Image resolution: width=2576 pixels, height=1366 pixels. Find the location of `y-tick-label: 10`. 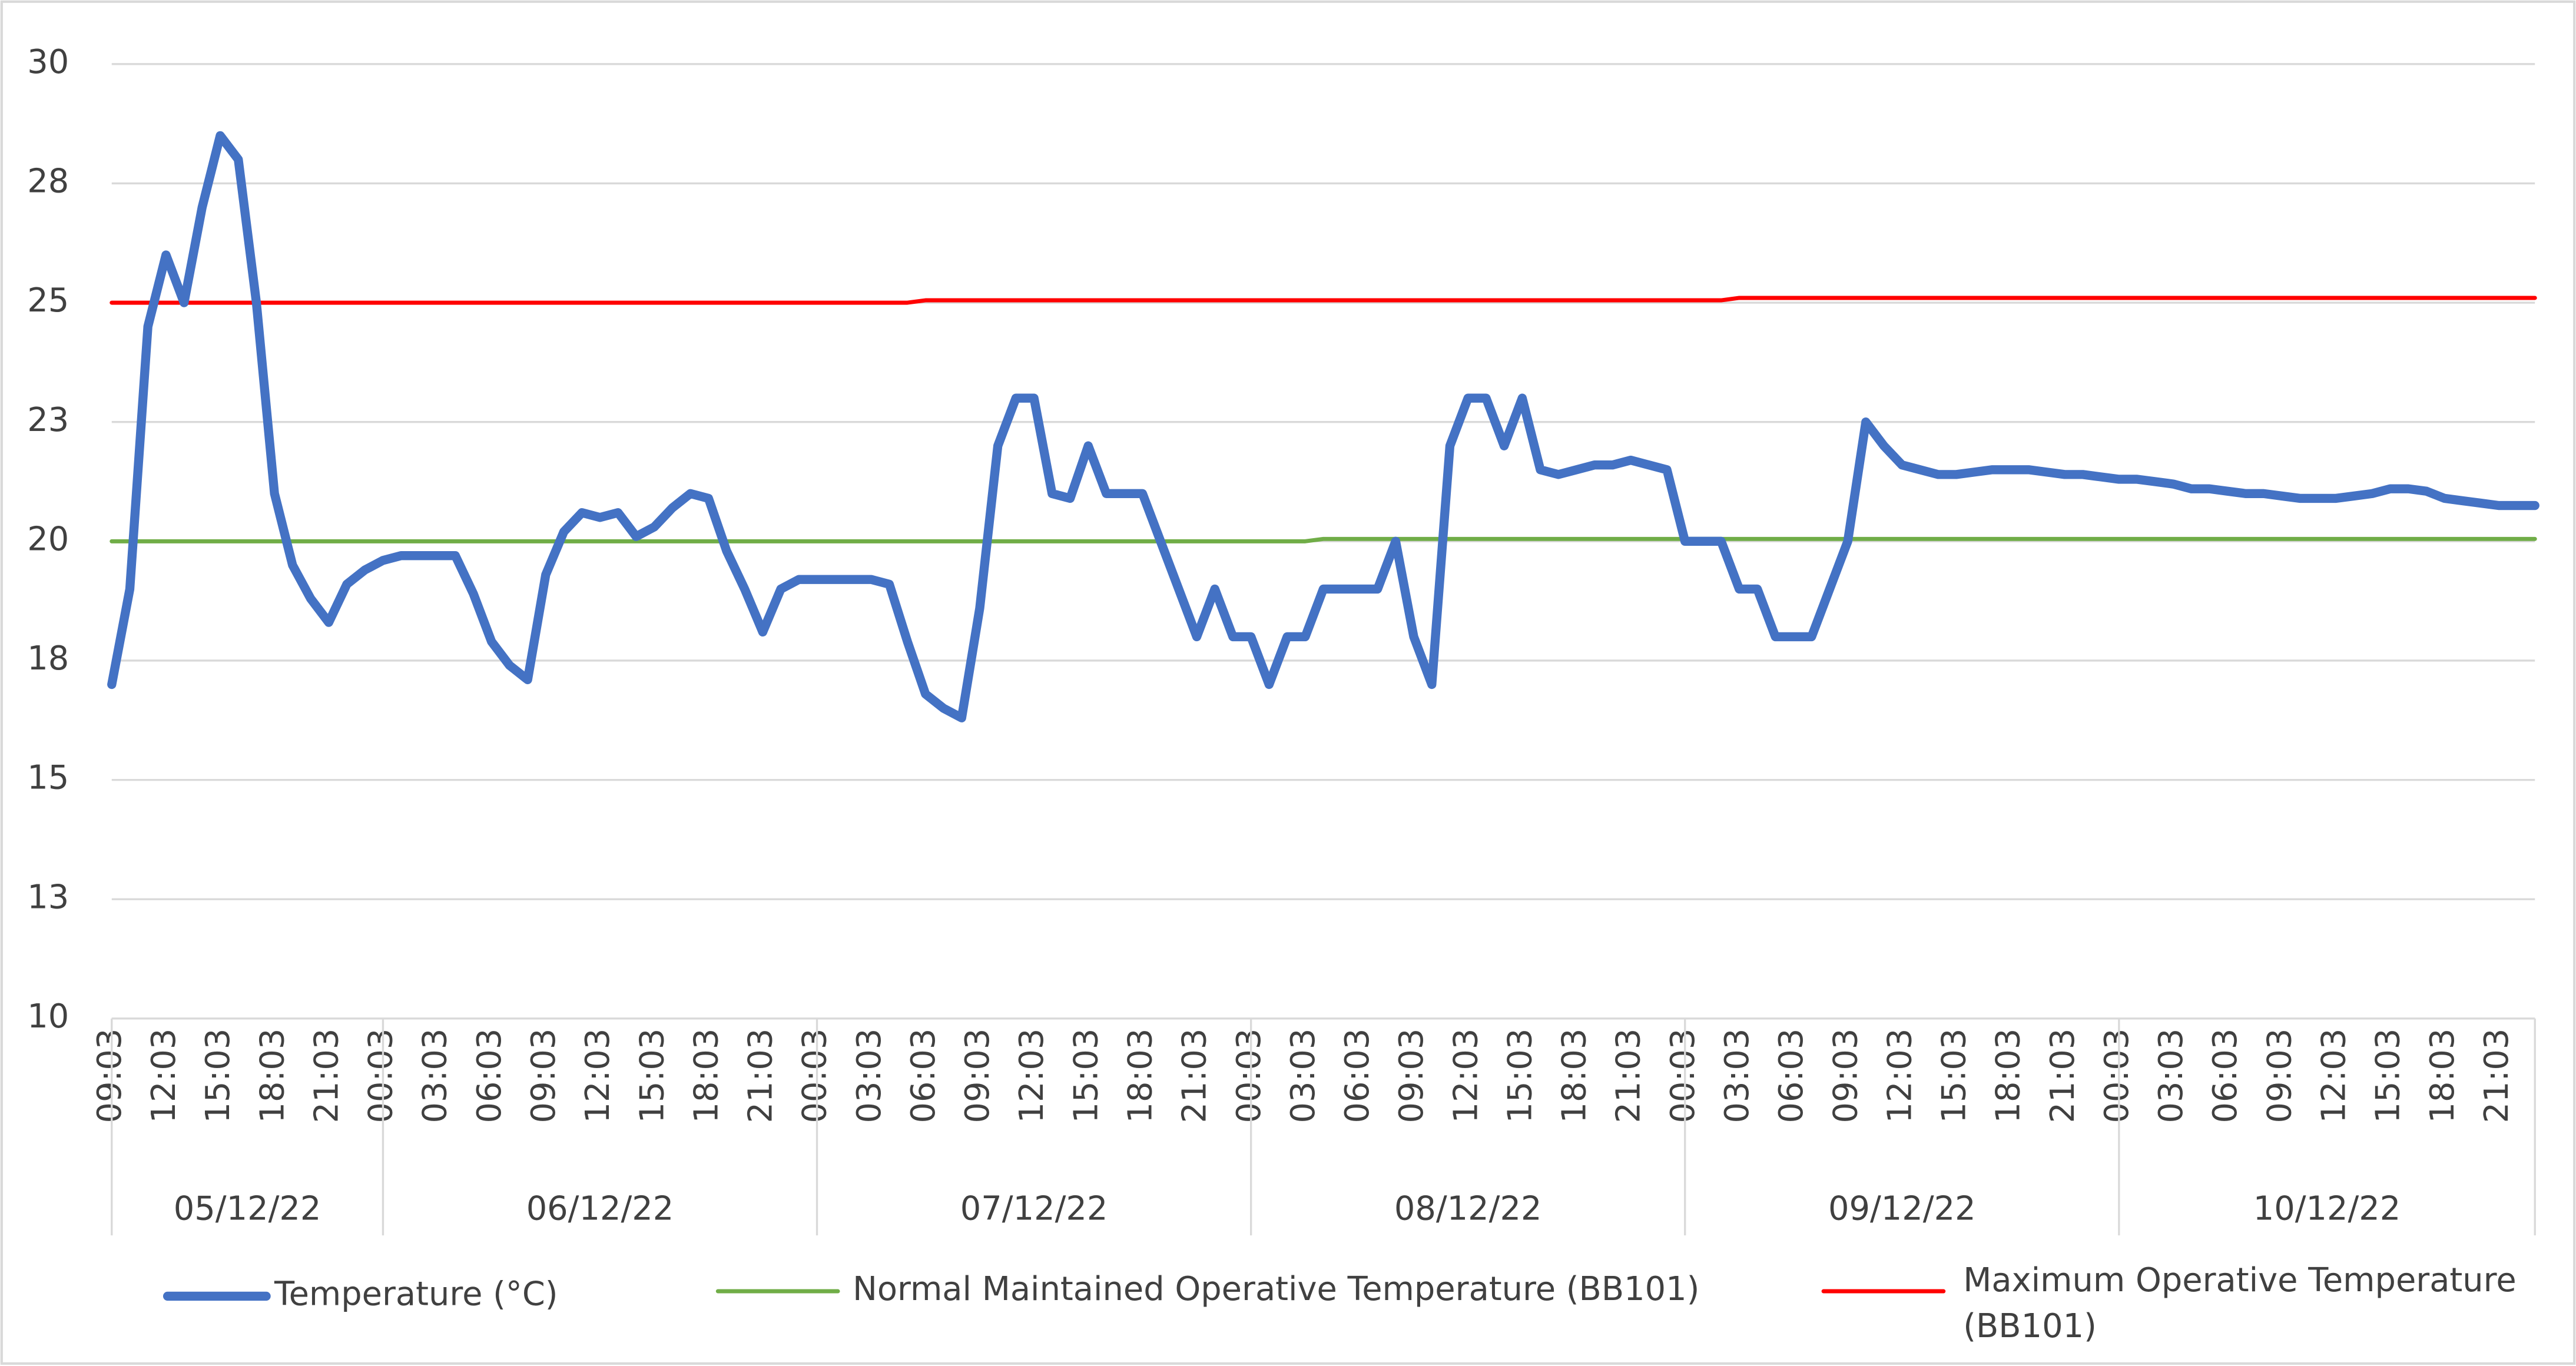

y-tick-label: 10 is located at coordinates (48, 1016).